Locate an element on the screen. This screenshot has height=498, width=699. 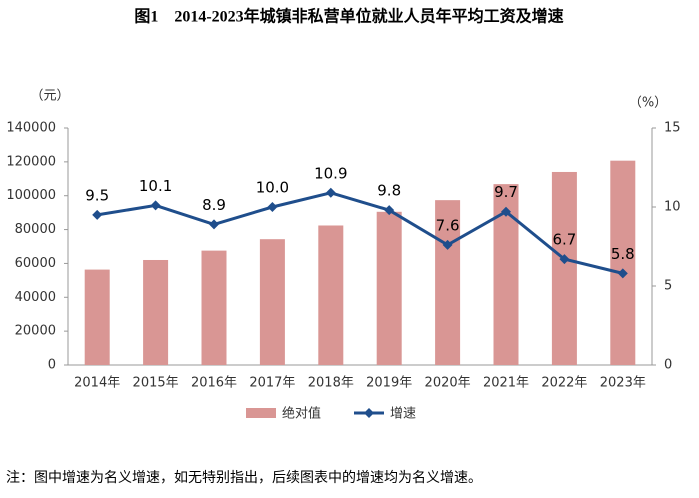
value-label: 8.9 is located at coordinates (214, 205).